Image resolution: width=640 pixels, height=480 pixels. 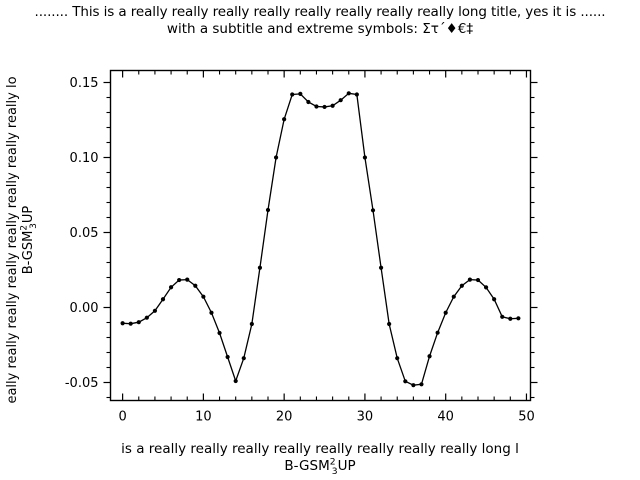 I want to click on x-tick-label: 0, so click(x=122, y=417).